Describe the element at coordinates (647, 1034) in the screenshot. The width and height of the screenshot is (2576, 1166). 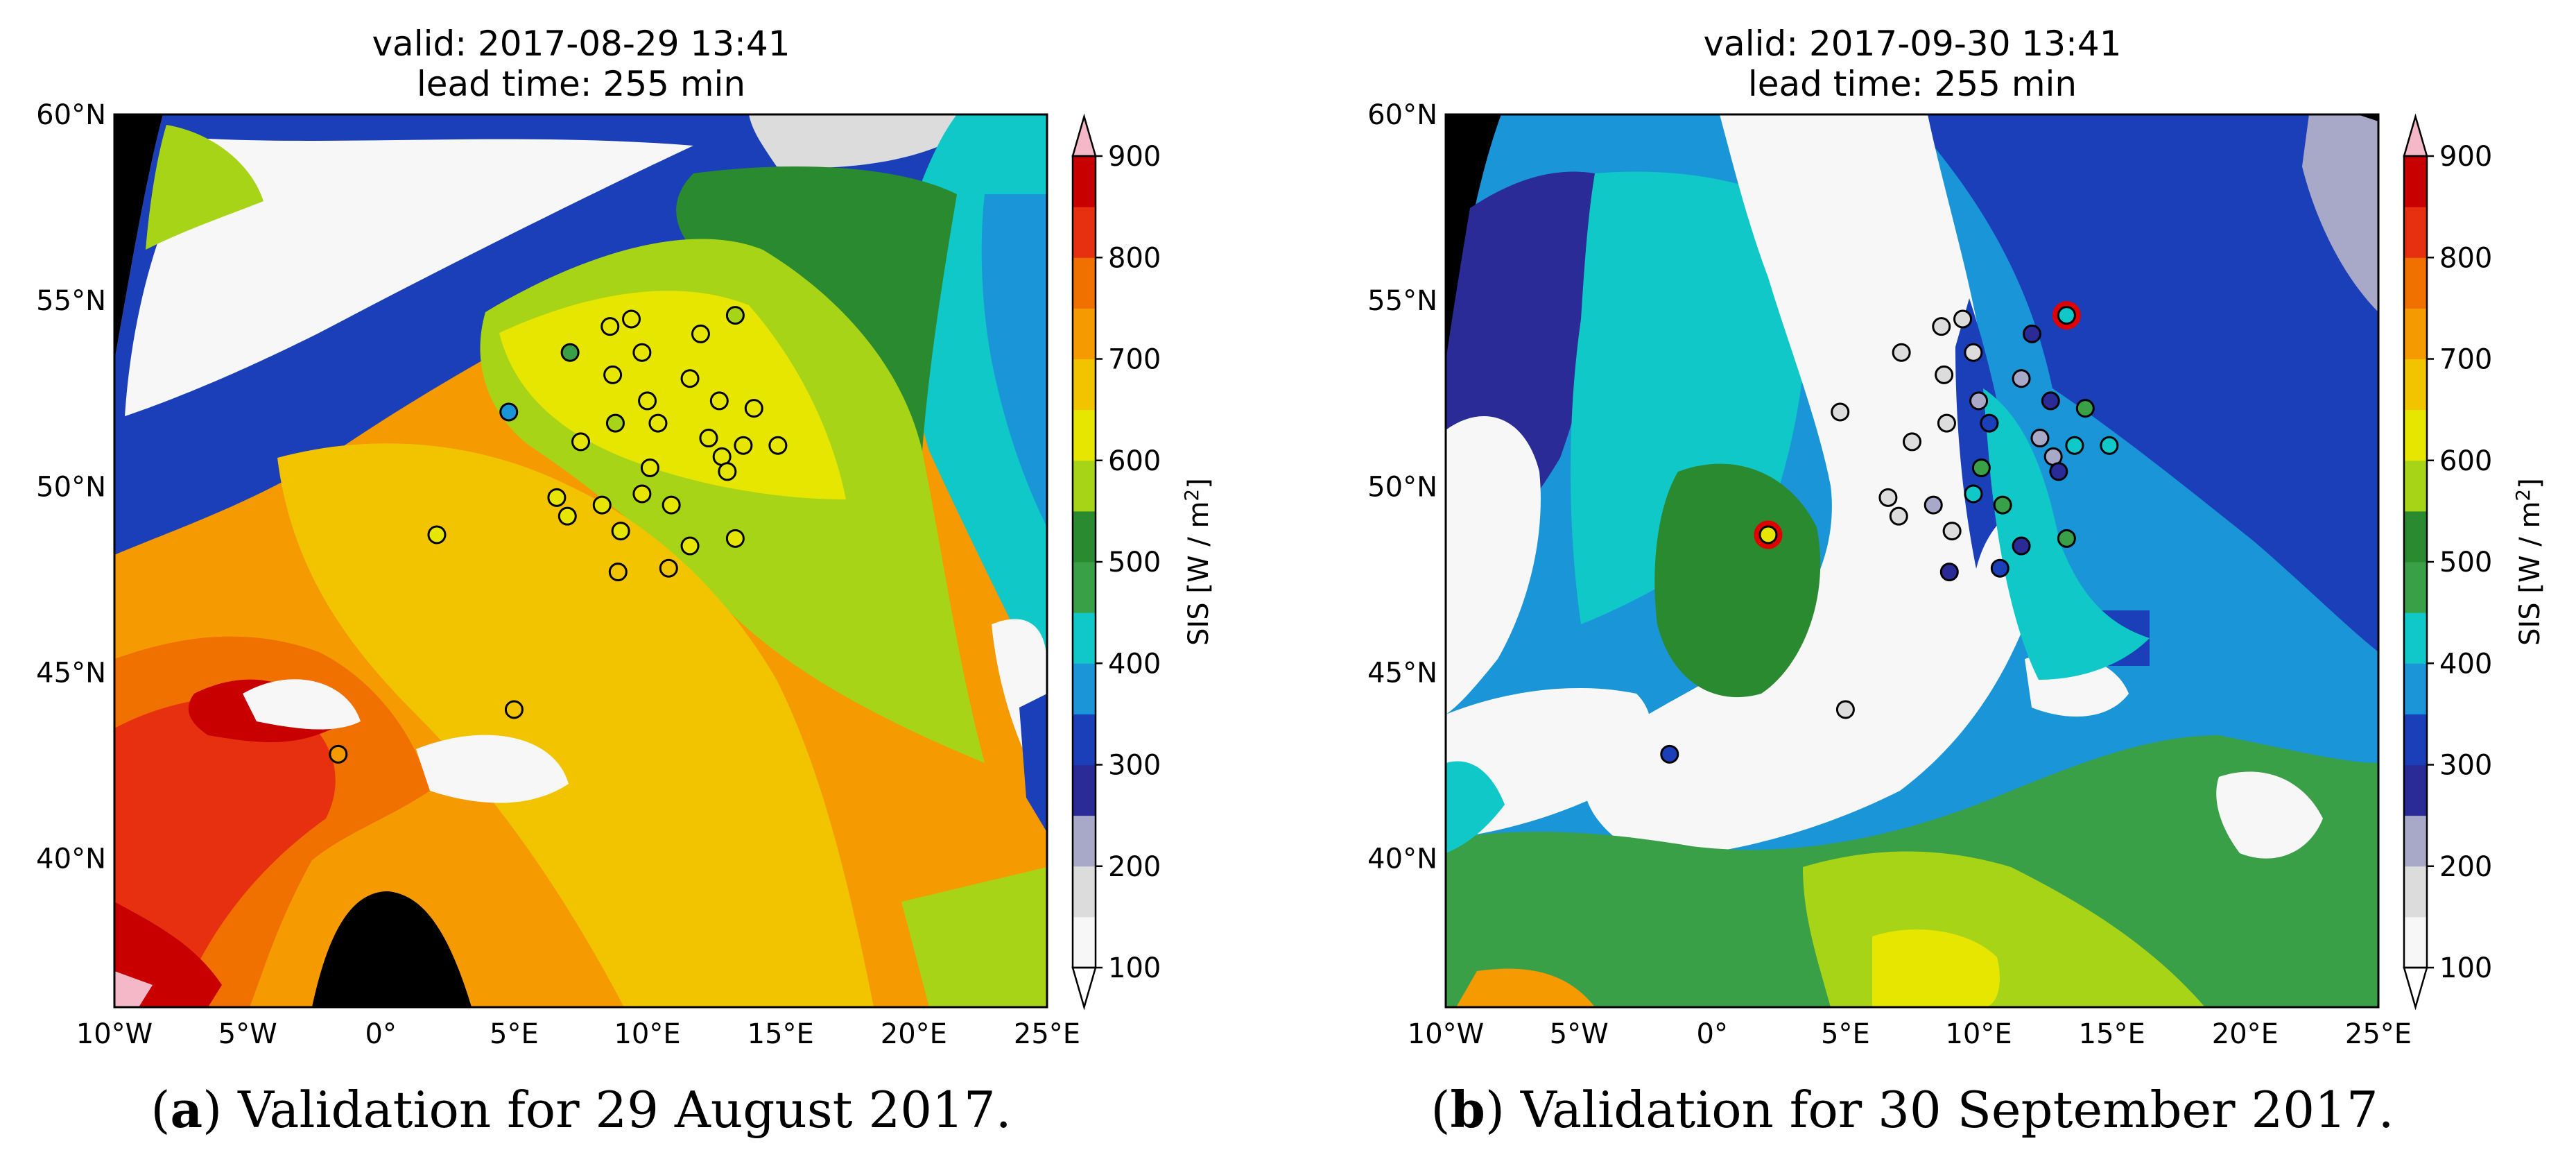
I see `panel-a-x-tick-label: 10°E` at that location.